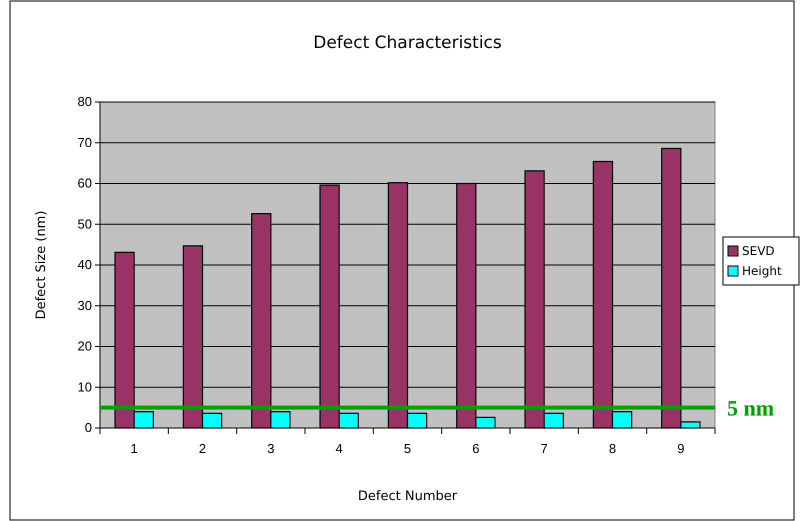  What do you see at coordinates (85, 224) in the screenshot?
I see `y-tick-label: 50` at bounding box center [85, 224].